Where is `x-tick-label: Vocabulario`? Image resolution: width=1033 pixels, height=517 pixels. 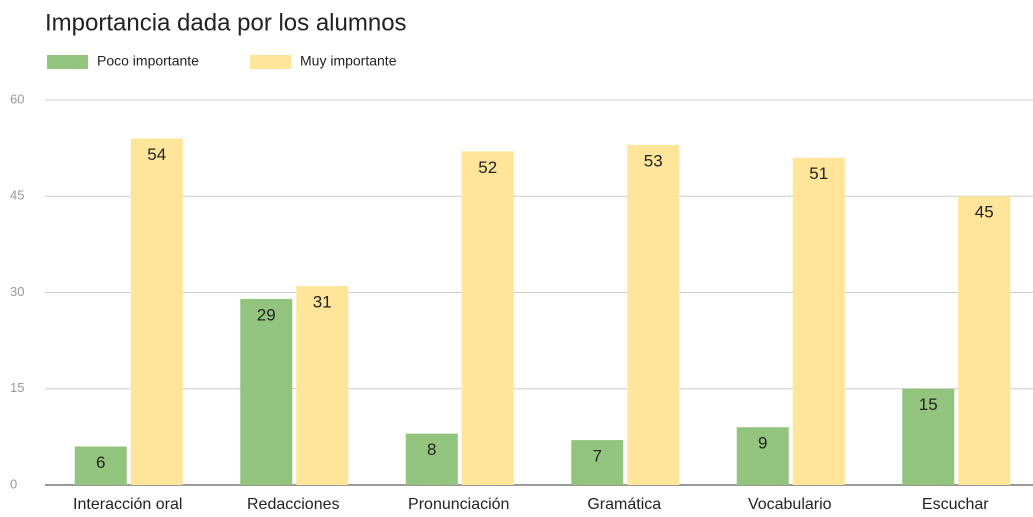 x-tick-label: Vocabulario is located at coordinates (790, 504).